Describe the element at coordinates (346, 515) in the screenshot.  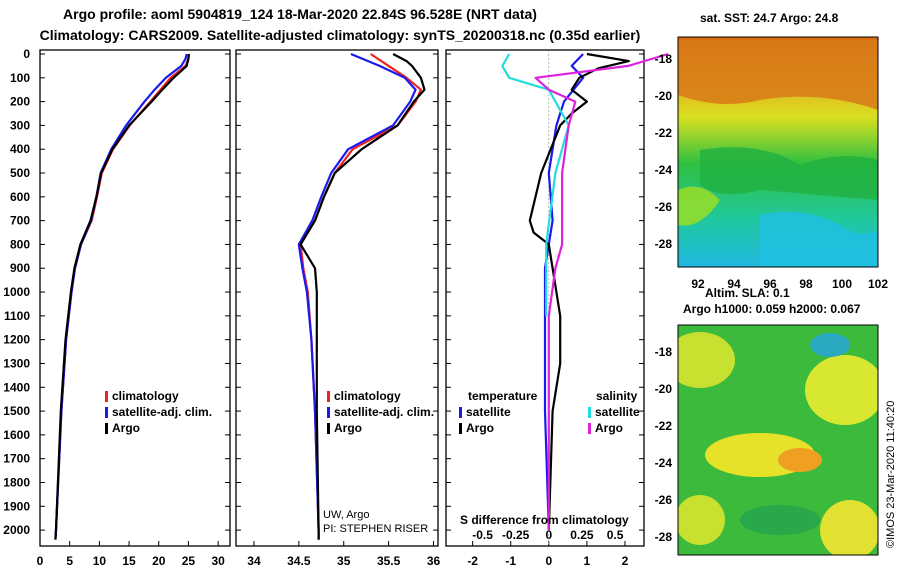
I see `annotation-uw-argo: UW, Argo` at that location.